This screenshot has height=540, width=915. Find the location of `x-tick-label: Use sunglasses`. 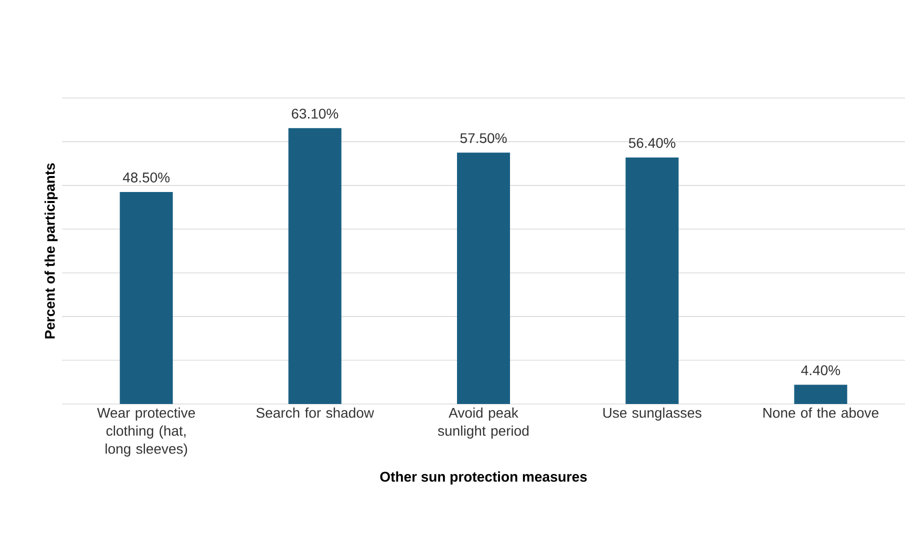

x-tick-label: Use sunglasses is located at coordinates (652, 414).